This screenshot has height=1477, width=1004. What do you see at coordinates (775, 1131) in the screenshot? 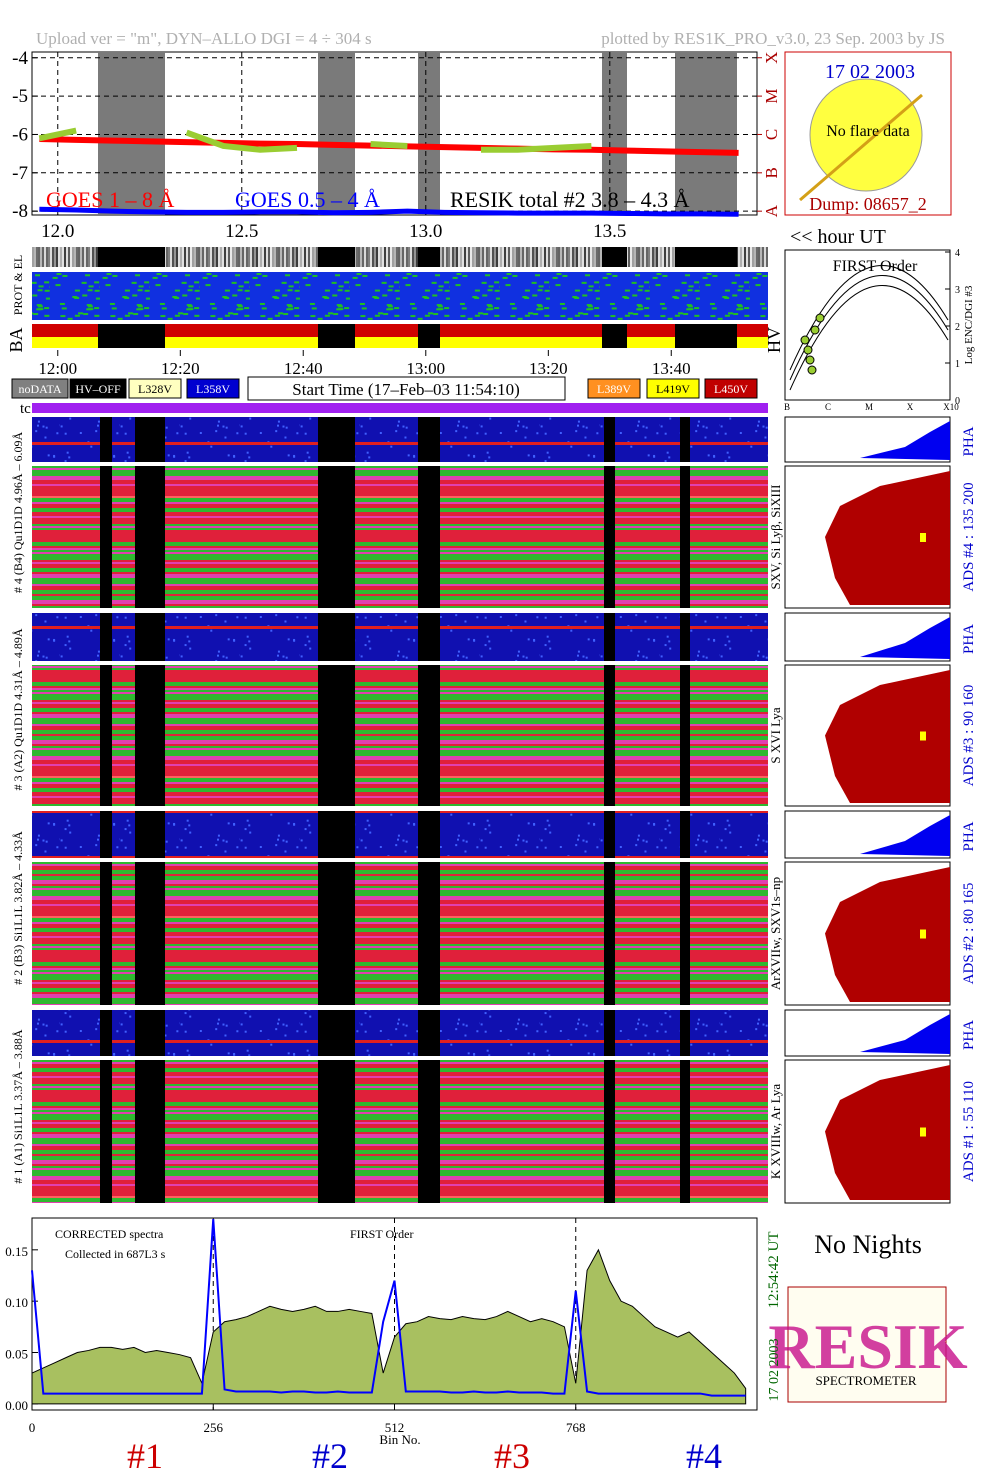
I see `species-label: K XVIIIw, Ar Lya` at bounding box center [775, 1131].